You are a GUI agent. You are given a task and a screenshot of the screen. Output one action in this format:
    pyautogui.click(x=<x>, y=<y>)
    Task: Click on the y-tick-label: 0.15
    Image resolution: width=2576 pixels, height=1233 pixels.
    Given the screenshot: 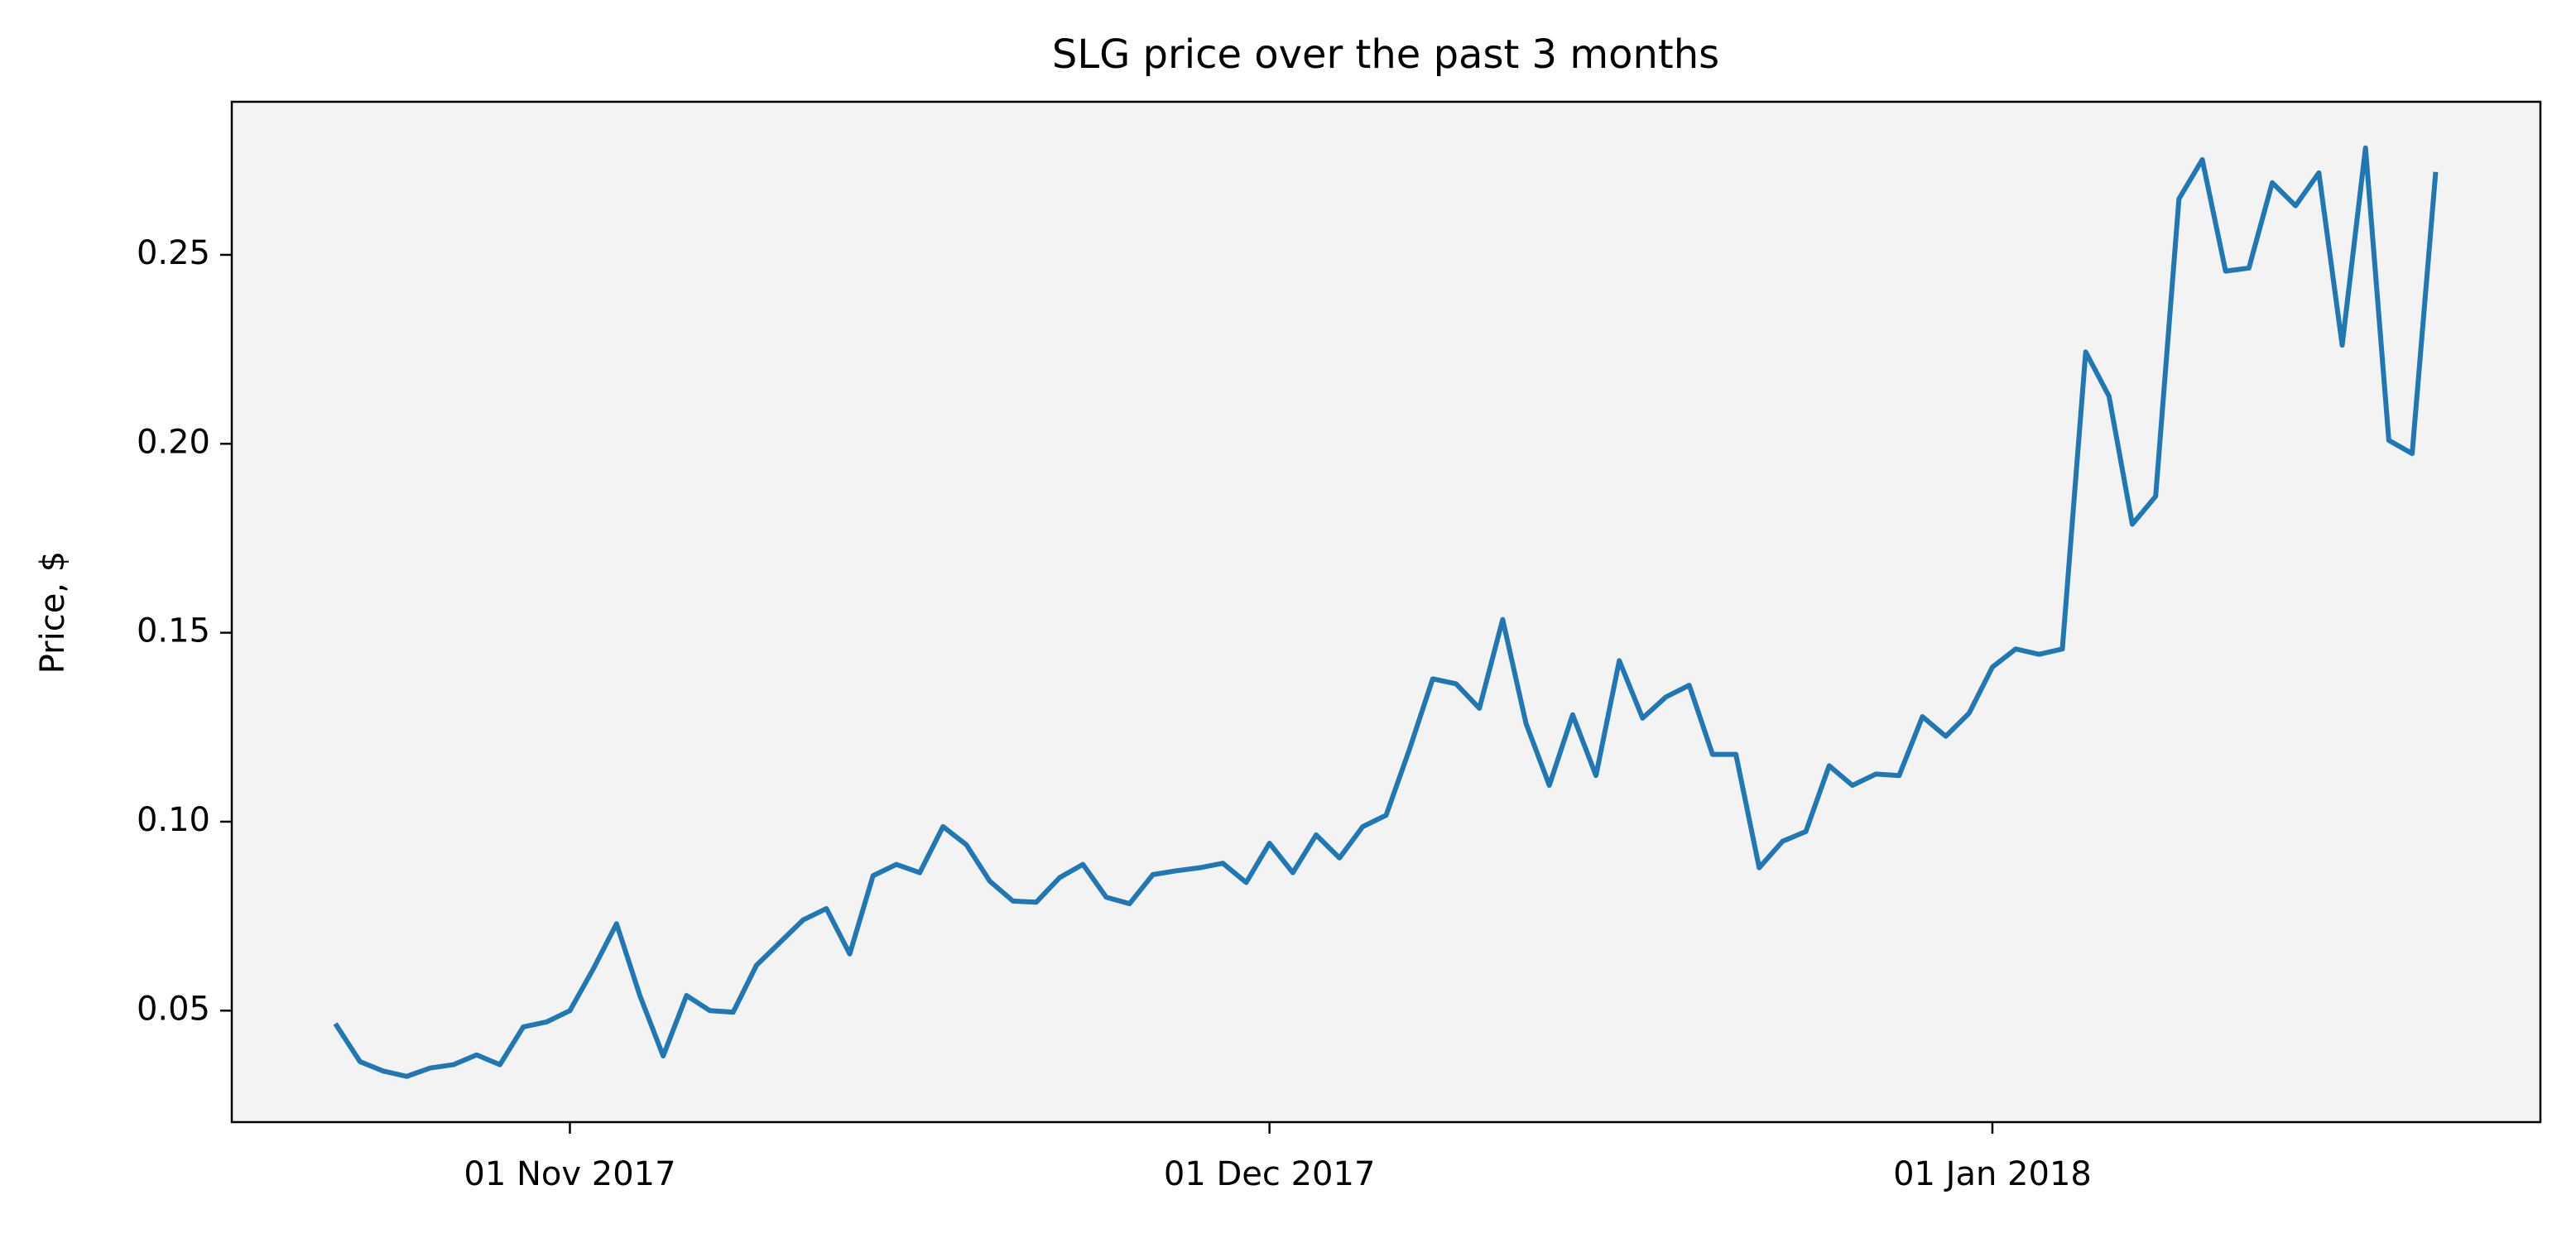 What is the action you would take?
    pyautogui.click(x=173, y=631)
    